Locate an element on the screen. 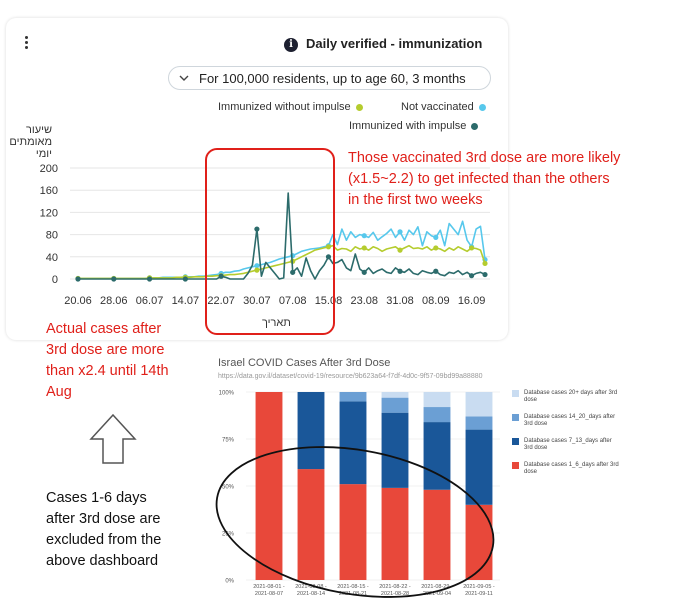 This screenshot has height=615, width=680. x-tick-label: 14.07 is located at coordinates (186, 301).